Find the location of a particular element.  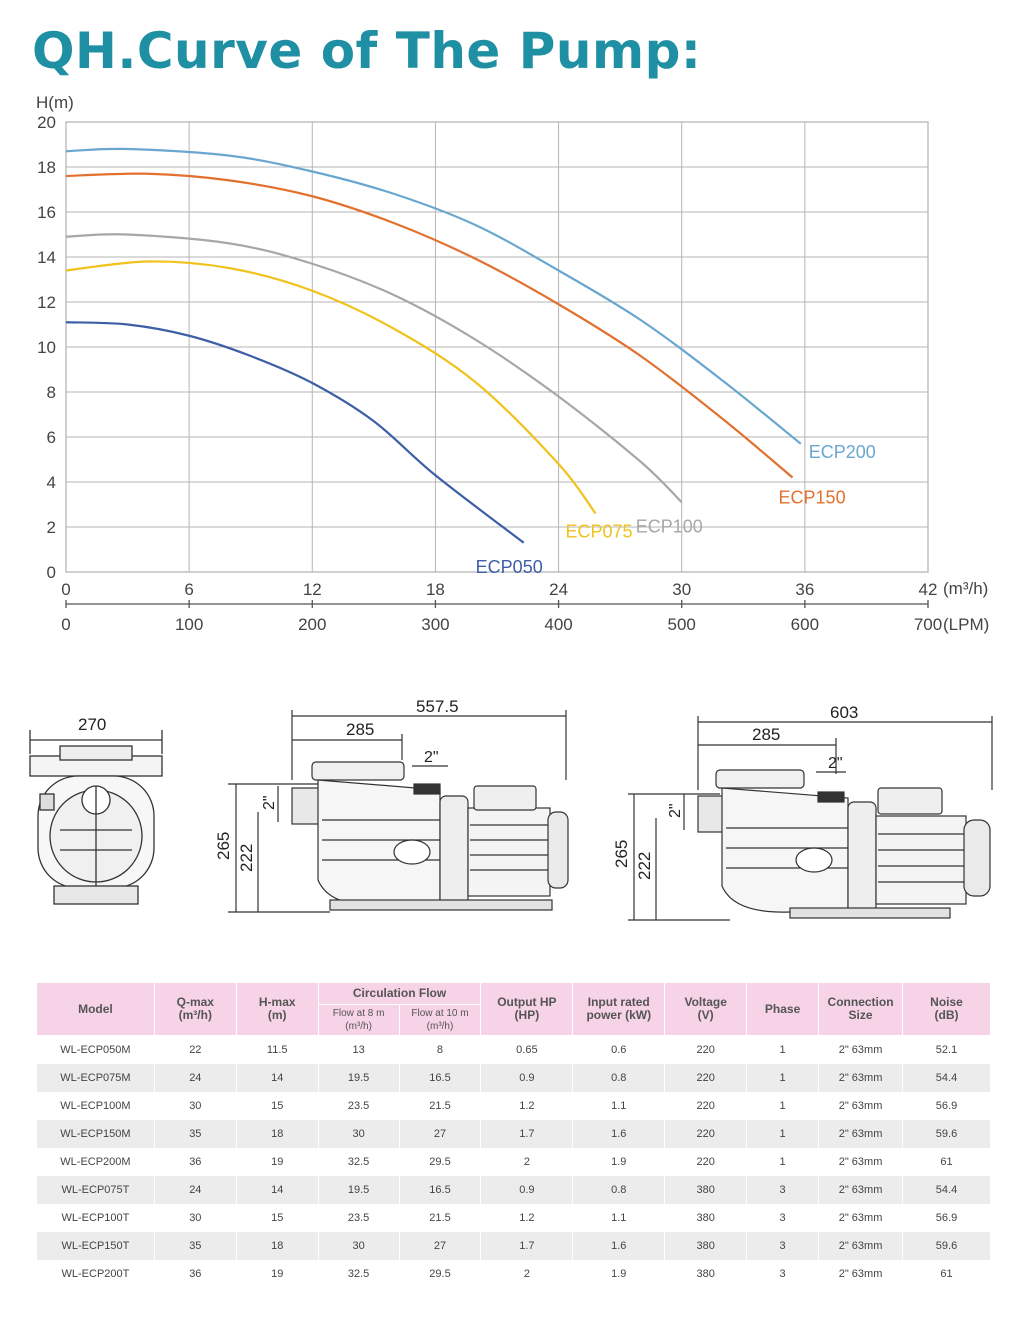

side-view-2-drawing is located at coordinates (810, 818).